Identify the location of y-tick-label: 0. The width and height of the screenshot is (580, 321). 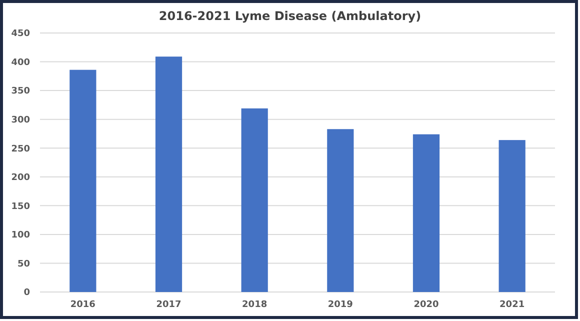
(27, 293).